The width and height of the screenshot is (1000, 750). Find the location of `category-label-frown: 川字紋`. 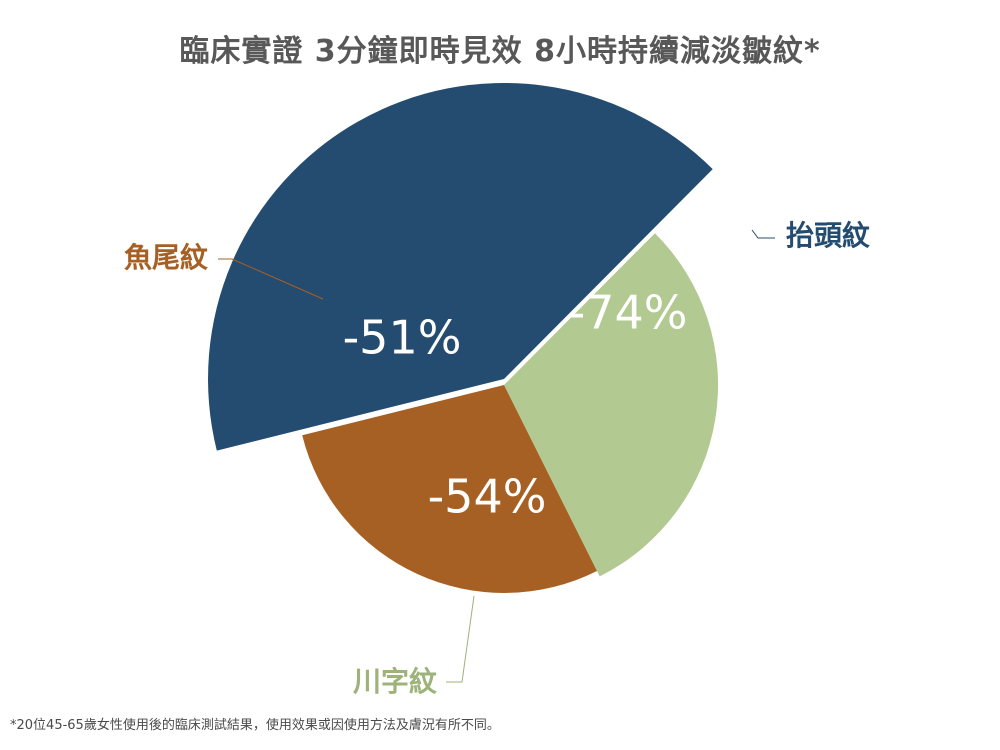

category-label-frown: 川字紋 is located at coordinates (395, 681).